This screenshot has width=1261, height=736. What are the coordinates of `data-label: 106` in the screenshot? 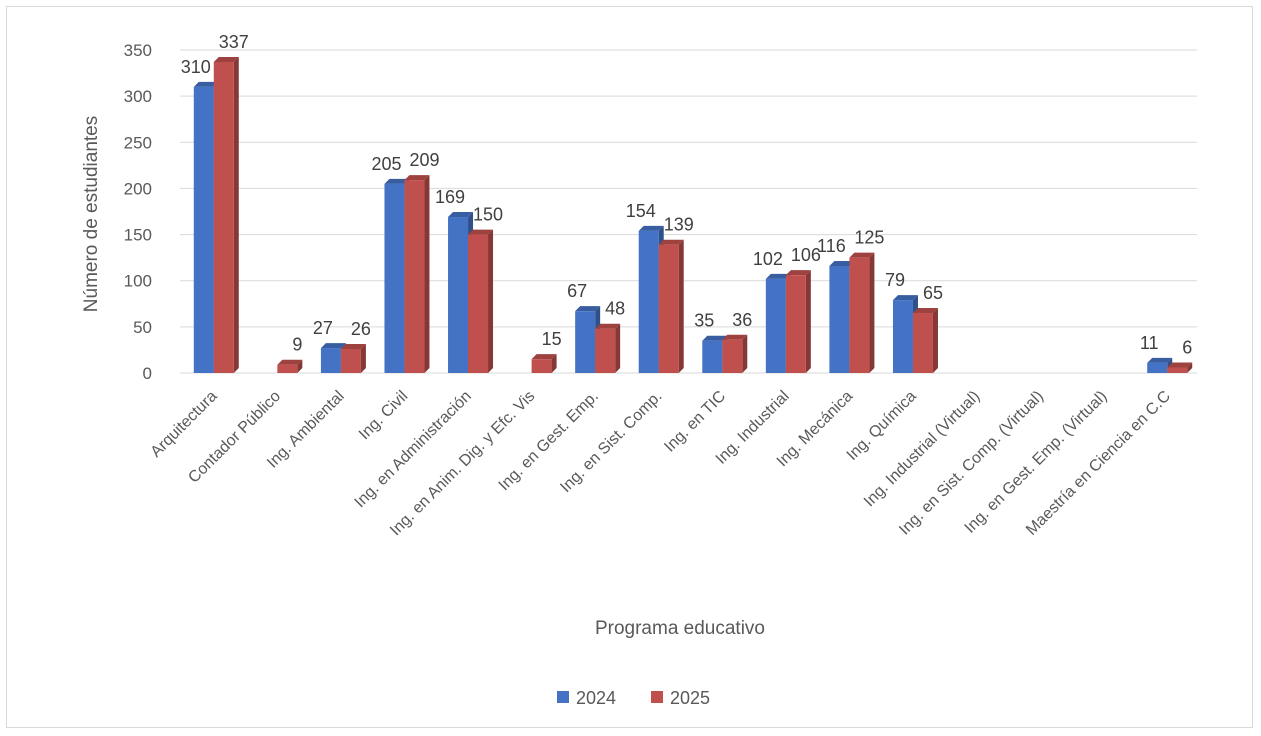 It's located at (806, 255).